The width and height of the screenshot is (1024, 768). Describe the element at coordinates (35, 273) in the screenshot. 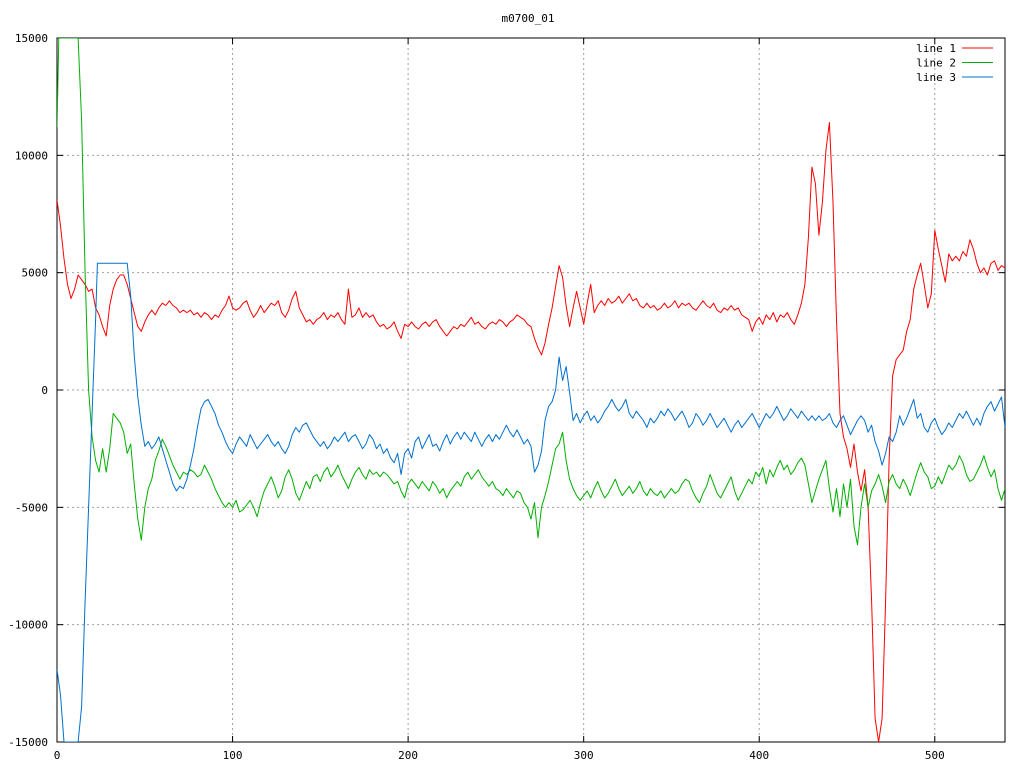

I see `y-tick-label: 5000` at that location.